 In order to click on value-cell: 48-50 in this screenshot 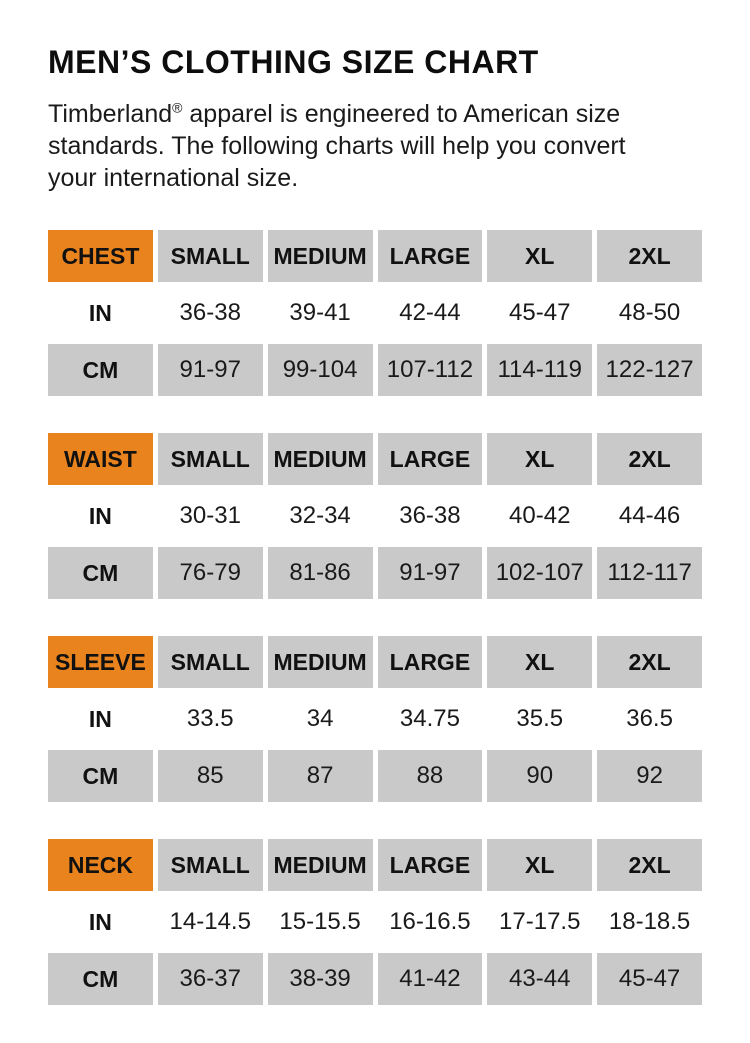, I will do `click(649, 313)`.